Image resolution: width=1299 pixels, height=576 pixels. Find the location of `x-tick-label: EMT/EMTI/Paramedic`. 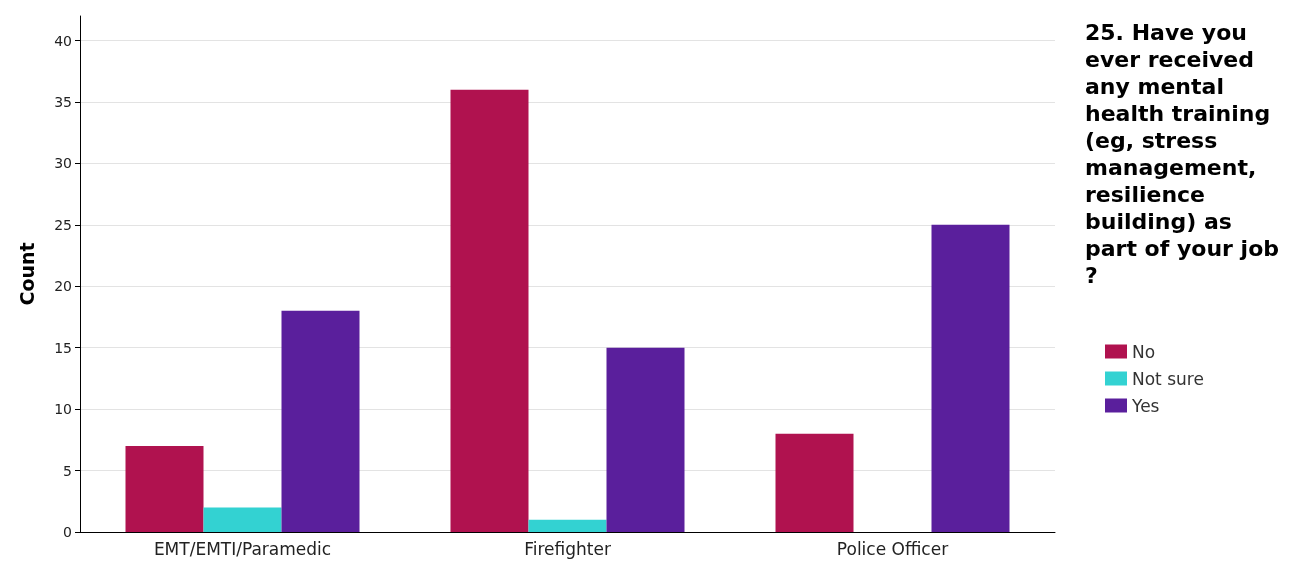

x-tick-label: EMT/EMTI/Paramedic is located at coordinates (242, 548).